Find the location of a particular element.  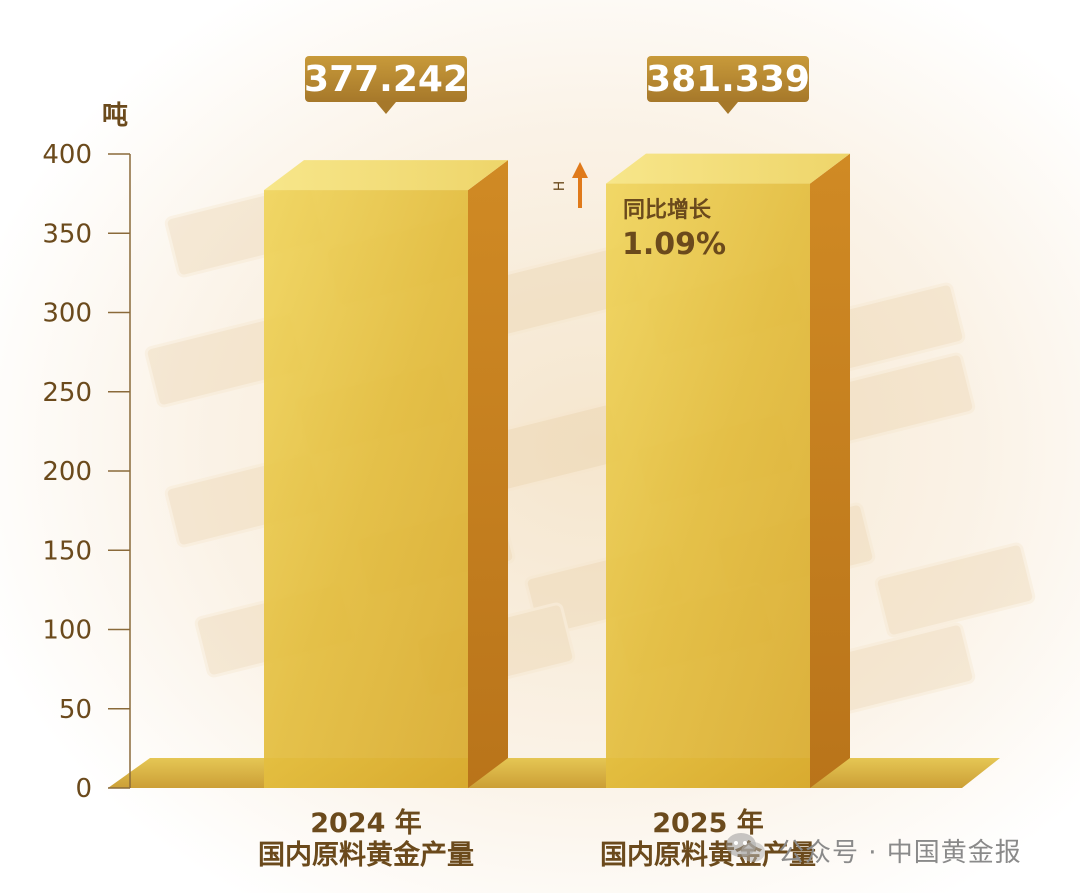

y-tick-label: 350 is located at coordinates (67, 234).